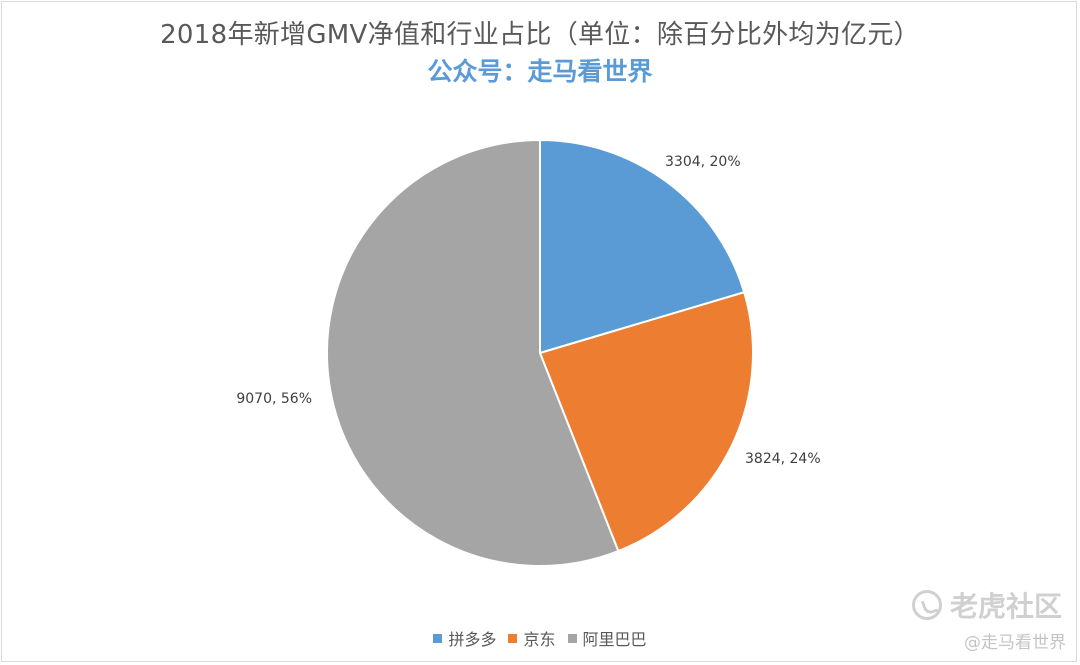 This screenshot has height=665, width=1080. I want to click on legend-item-jd: 京东, so click(532, 638).